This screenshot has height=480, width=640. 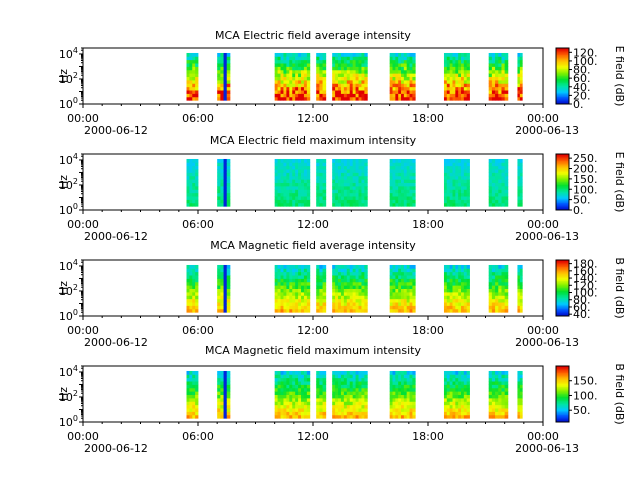 What do you see at coordinates (582, 200) in the screenshot?
I see `colorbar-tick-label: 50.` at bounding box center [582, 200].